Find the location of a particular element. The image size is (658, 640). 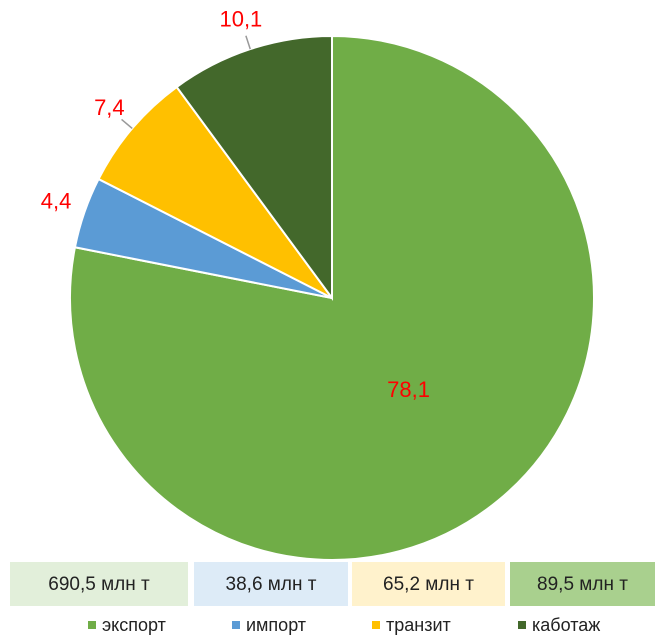

total-label: 89,5 млн т is located at coordinates (582, 584).